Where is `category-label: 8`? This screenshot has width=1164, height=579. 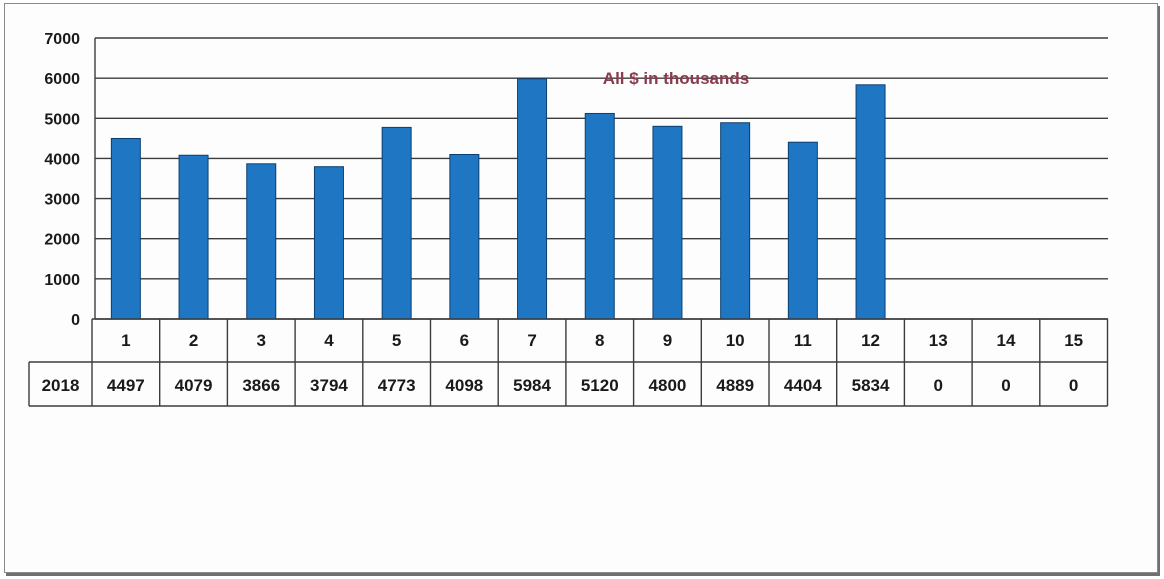 category-label: 8 is located at coordinates (599, 340).